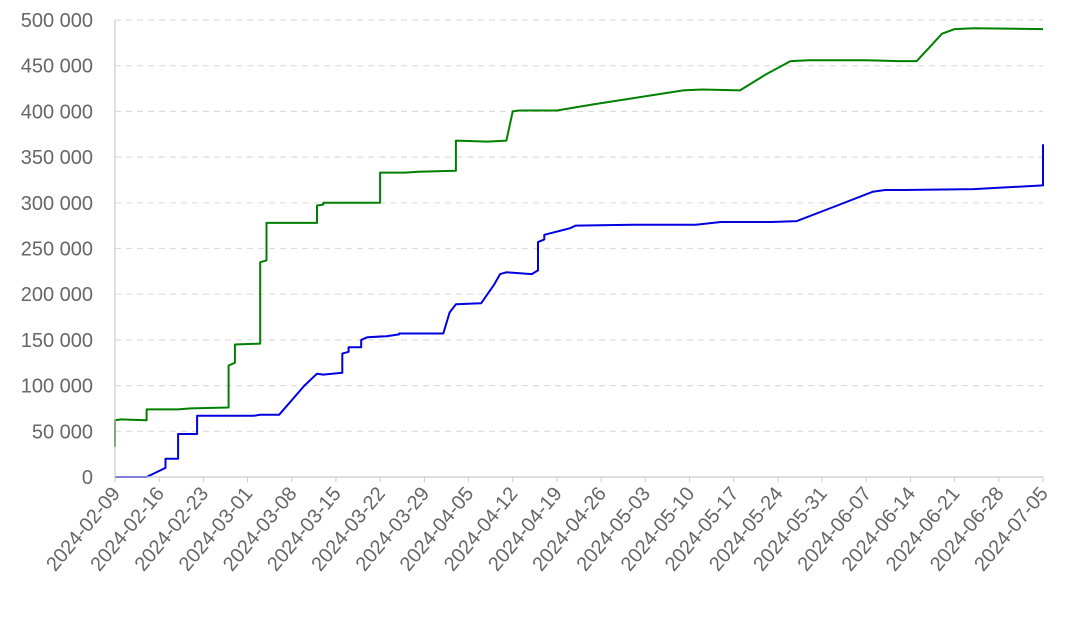 The image size is (1071, 620). I want to click on y-tick-label: 50 000, so click(62, 432).